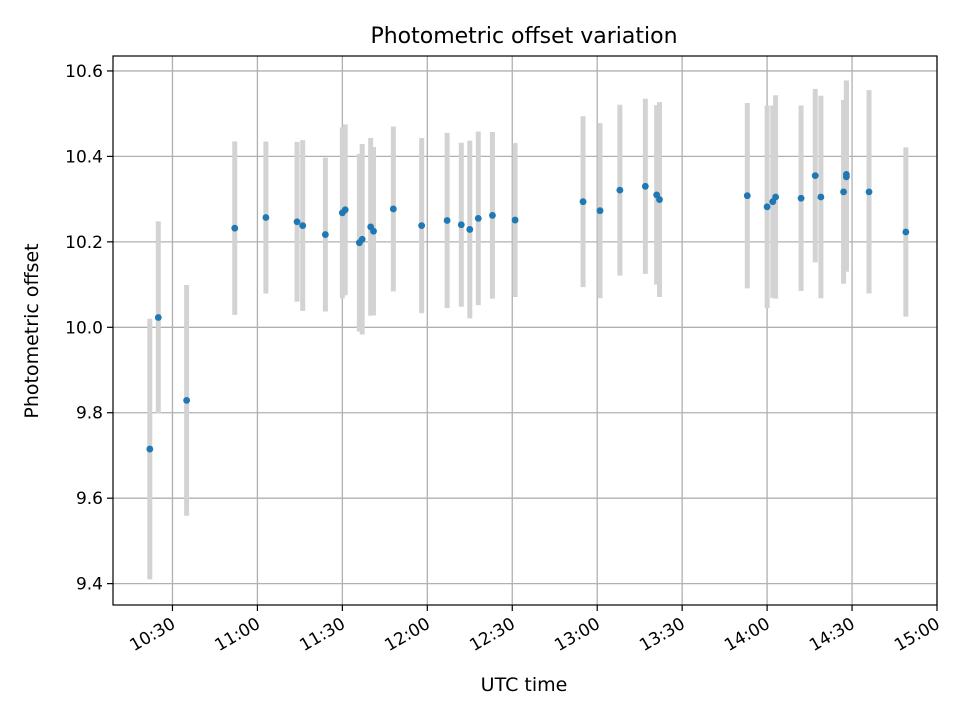 This screenshot has width=960, height=720. Describe the element at coordinates (32, 330) in the screenshot. I see `y-axis-label: Photometric offset` at that location.